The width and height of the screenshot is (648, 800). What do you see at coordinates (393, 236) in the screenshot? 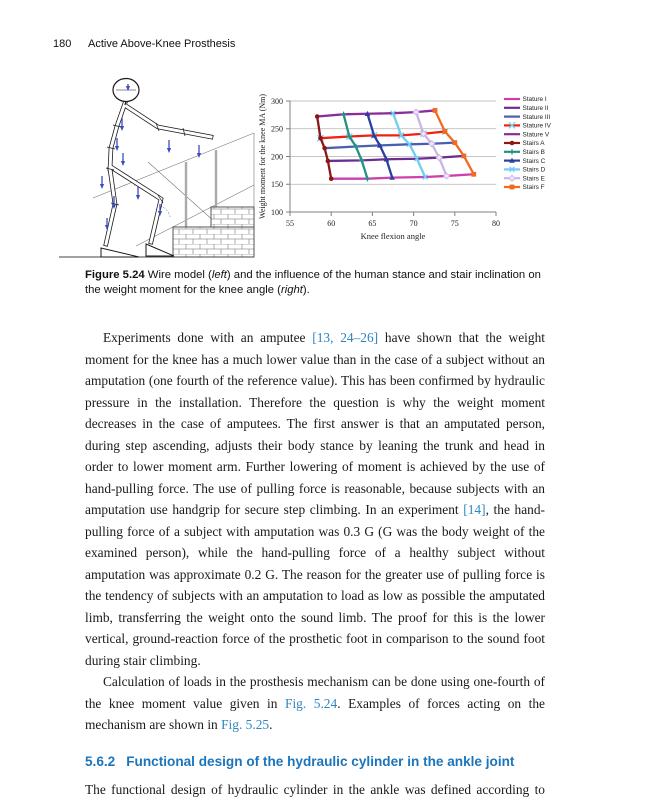
I see `svg-text: Knee flexion angle` at bounding box center [393, 236].